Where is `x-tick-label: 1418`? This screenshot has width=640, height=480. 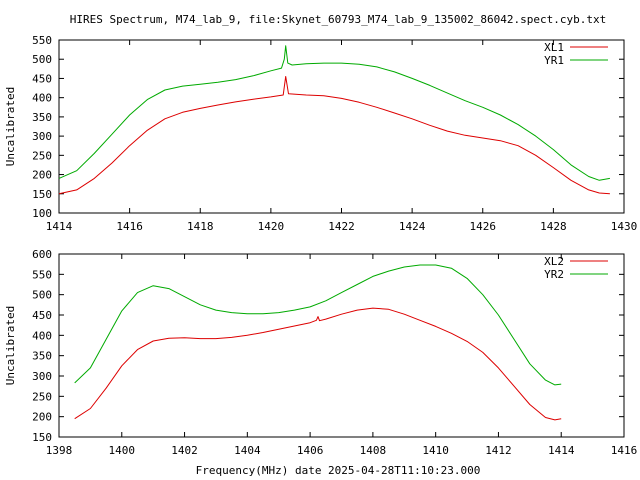 x-tick-label: 1418 is located at coordinates (200, 226).